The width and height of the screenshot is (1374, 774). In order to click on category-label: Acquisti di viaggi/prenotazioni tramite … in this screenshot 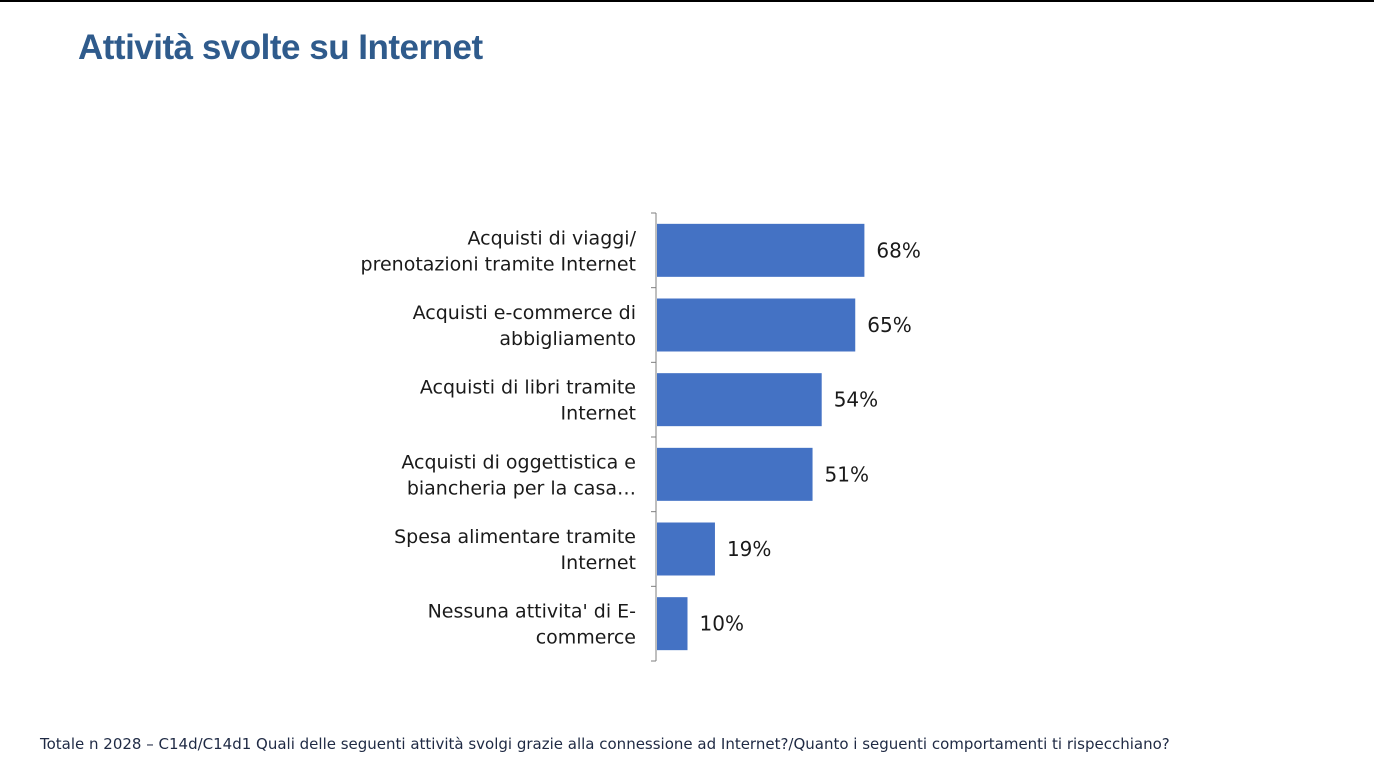, I will do `click(499, 251)`.